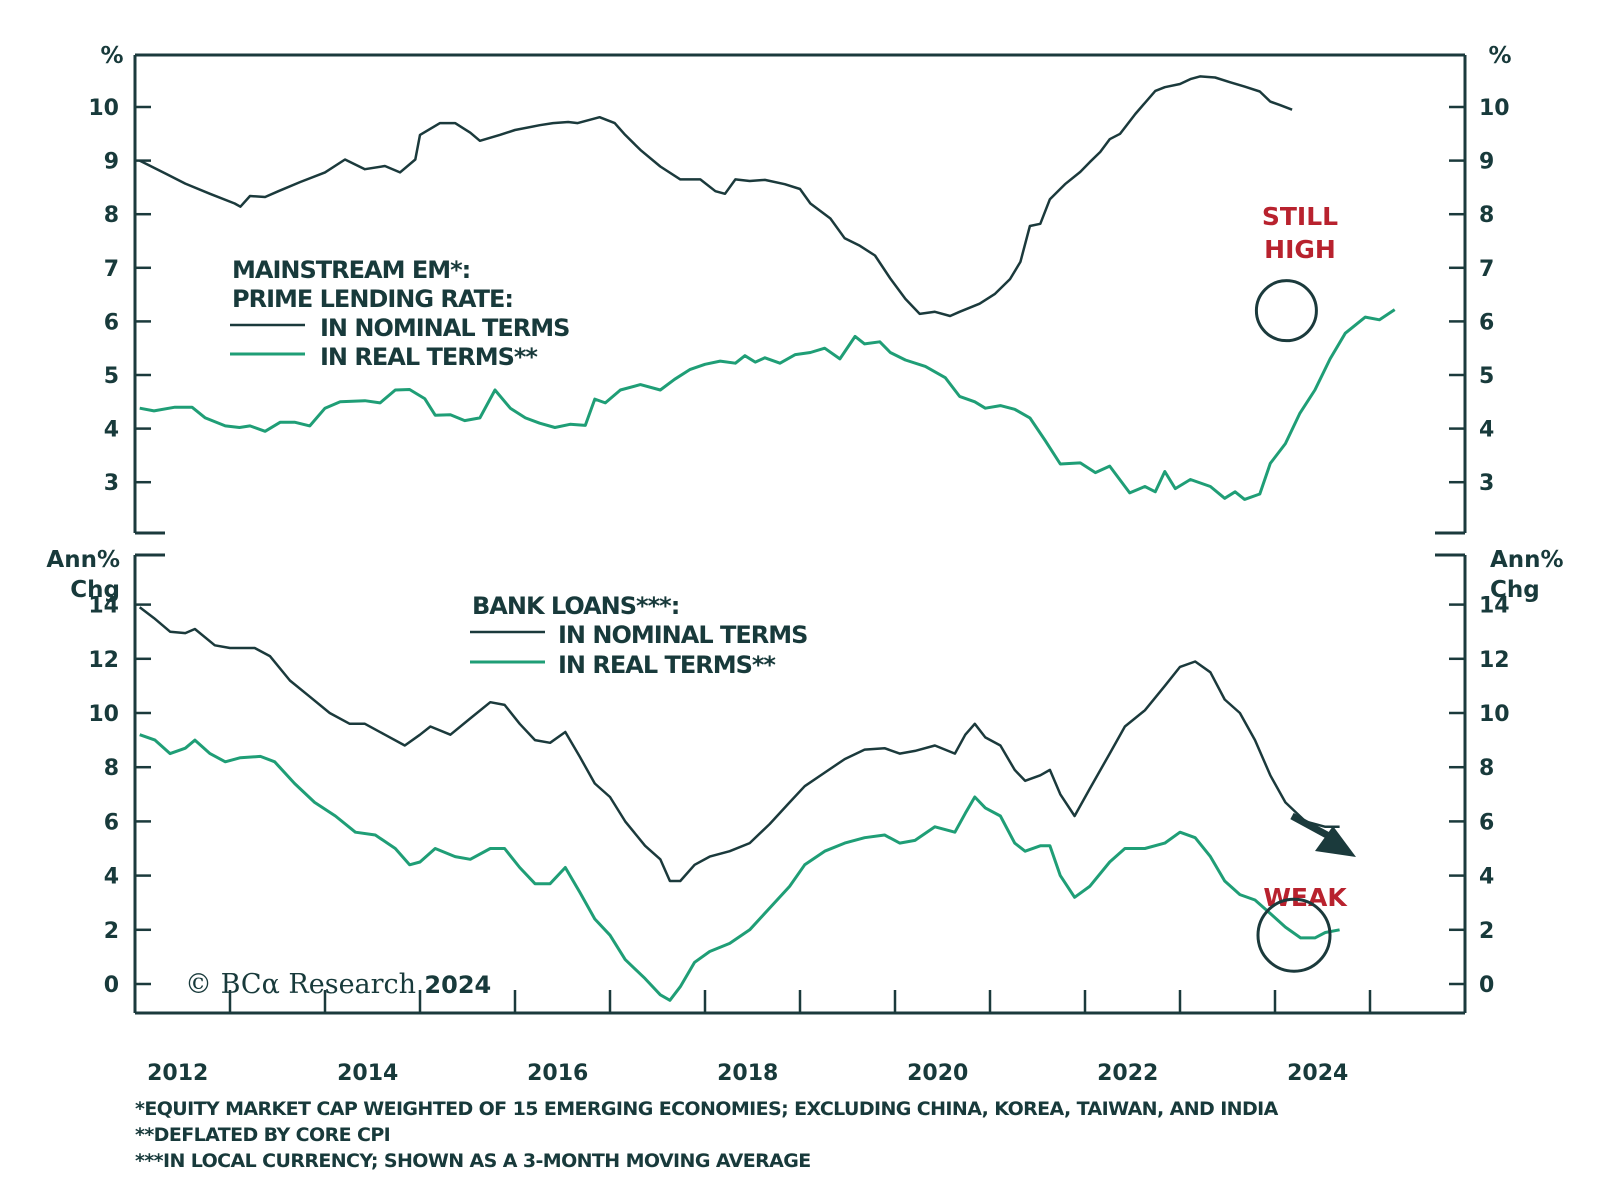 The image size is (1600, 1195). I want to click on top-right-ytick-label: 4, so click(1486, 430).